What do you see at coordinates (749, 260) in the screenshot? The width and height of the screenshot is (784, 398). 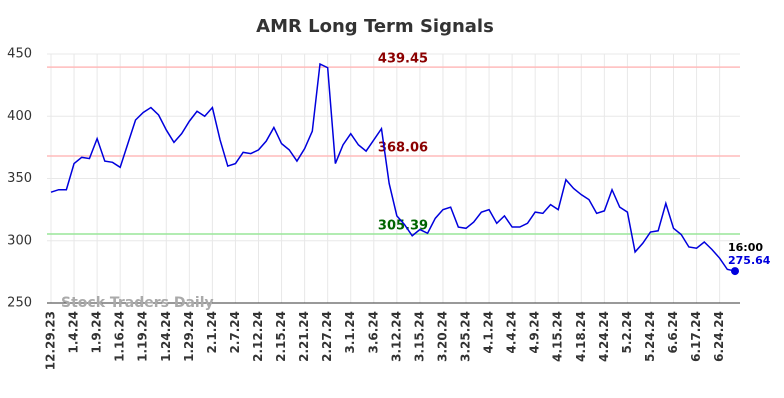 I see `last-value: 275.64` at bounding box center [749, 260].